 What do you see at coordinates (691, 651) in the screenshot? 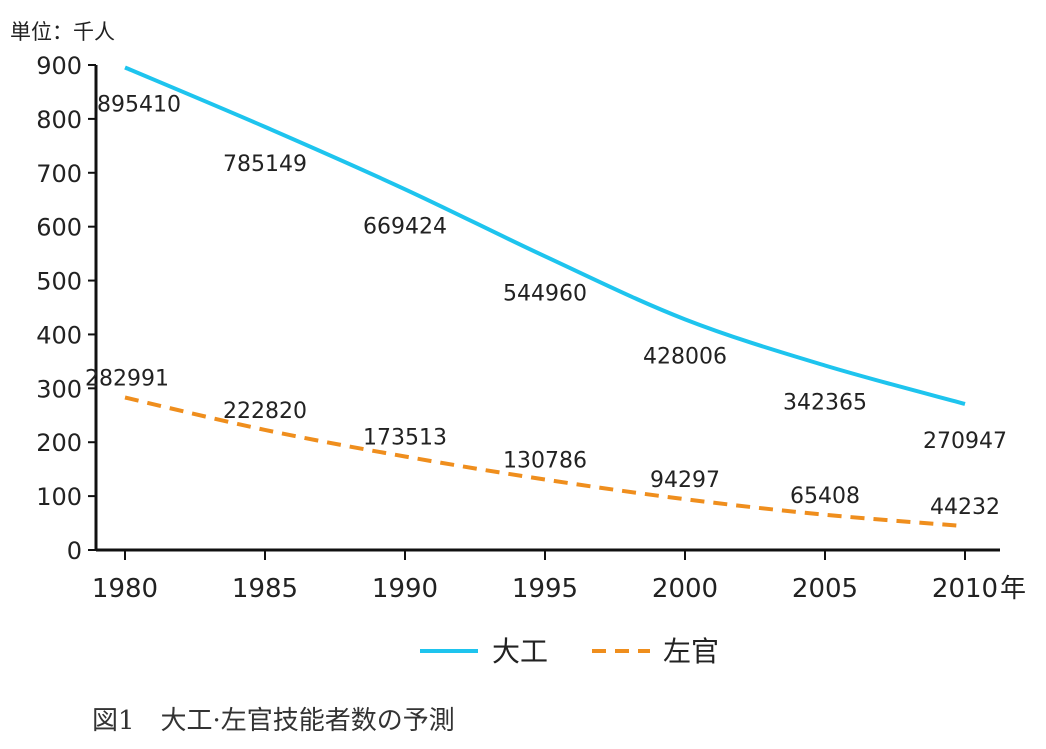
I see `legend-label-sakan: 左官` at bounding box center [691, 651].